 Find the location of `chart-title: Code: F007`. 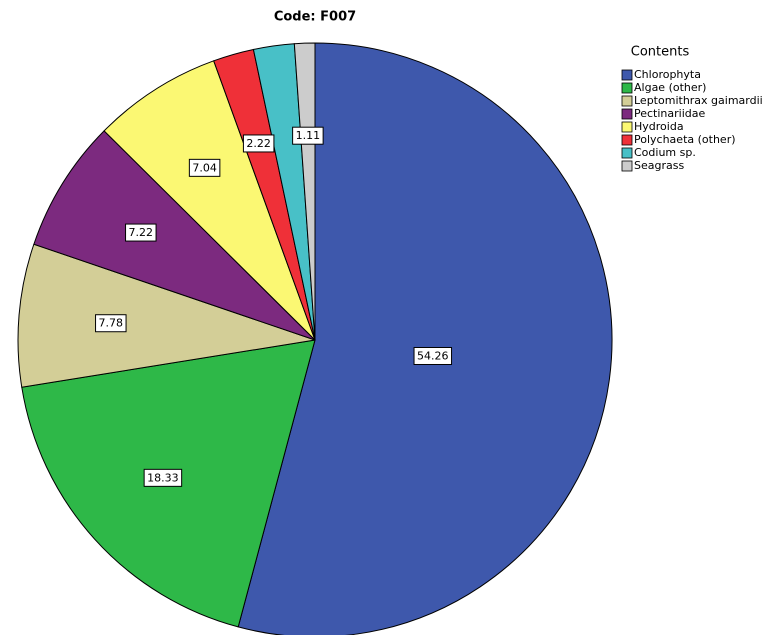

chart-title: Code: F007 is located at coordinates (315, 17).